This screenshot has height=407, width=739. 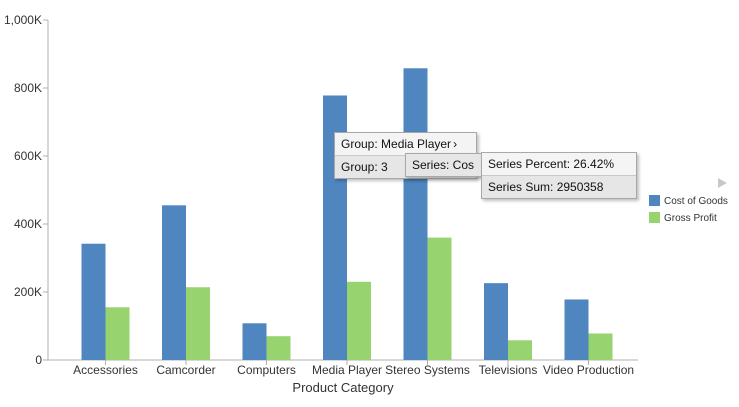 I want to click on tooltip-series: Series: Cos, so click(x=445, y=165).